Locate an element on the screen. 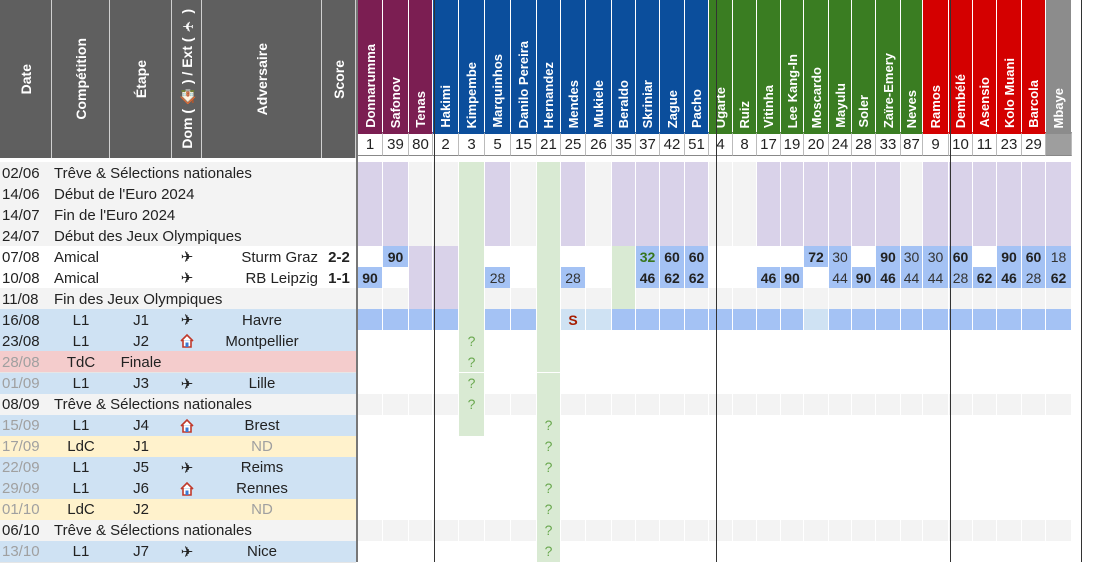 The width and height of the screenshot is (1107, 563). player-header: Pacho is located at coordinates (697, 66).